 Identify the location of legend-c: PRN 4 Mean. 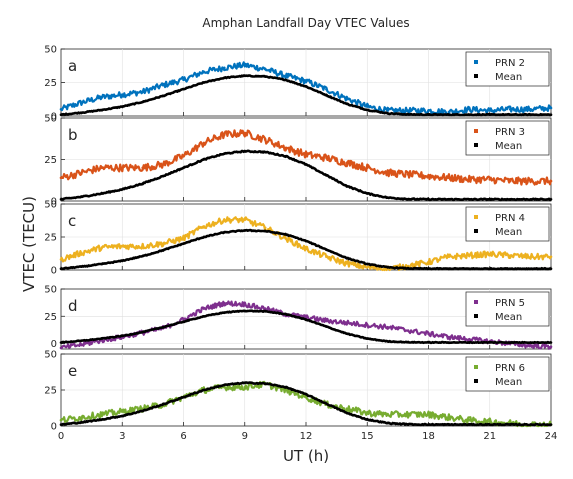
(507, 224).